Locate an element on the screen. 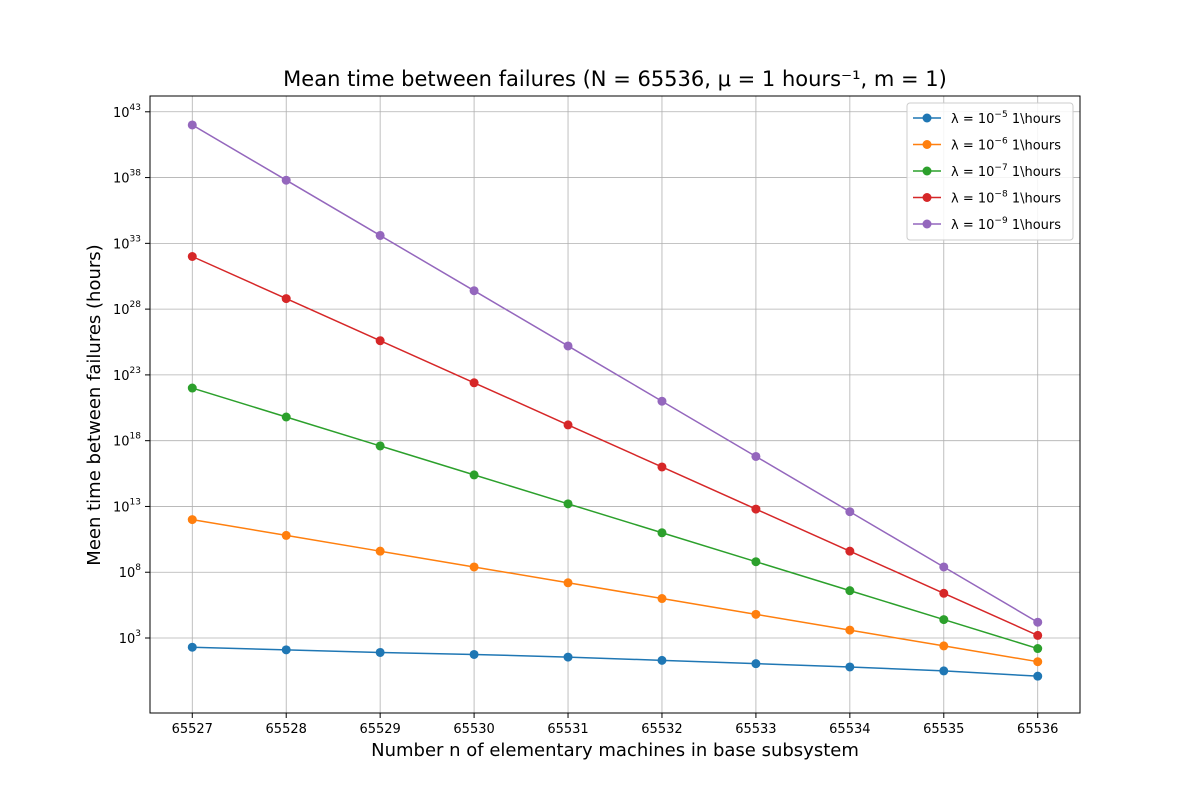 Image resolution: width=1200 pixels, height=800 pixels. legend-item: λ = 10−9 1\hours is located at coordinates (987, 224).